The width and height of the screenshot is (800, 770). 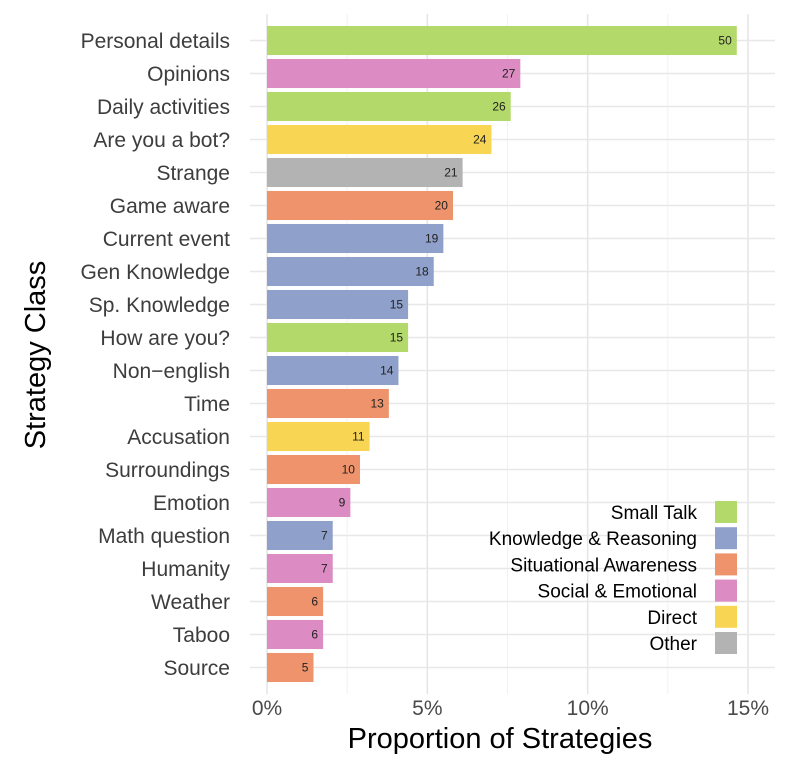 What do you see at coordinates (267, 708) in the screenshot?
I see `x-tick-label: 0%` at bounding box center [267, 708].